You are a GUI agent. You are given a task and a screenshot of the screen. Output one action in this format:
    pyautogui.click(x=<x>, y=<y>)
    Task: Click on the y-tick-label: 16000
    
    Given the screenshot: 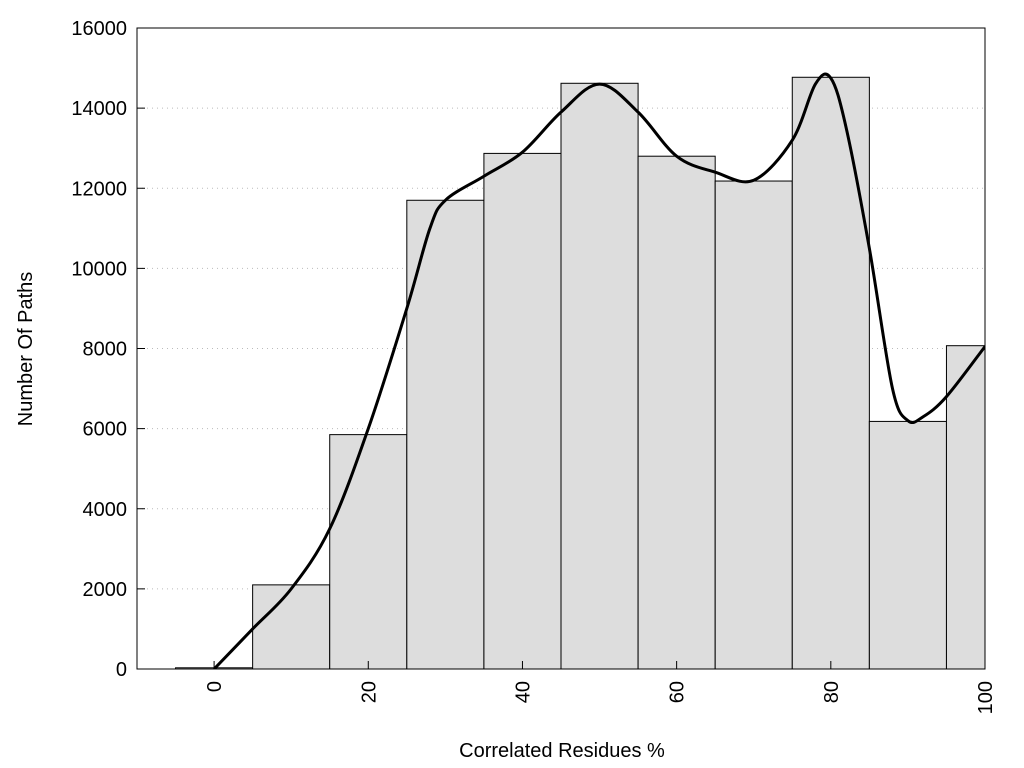 What is the action you would take?
    pyautogui.click(x=99, y=29)
    